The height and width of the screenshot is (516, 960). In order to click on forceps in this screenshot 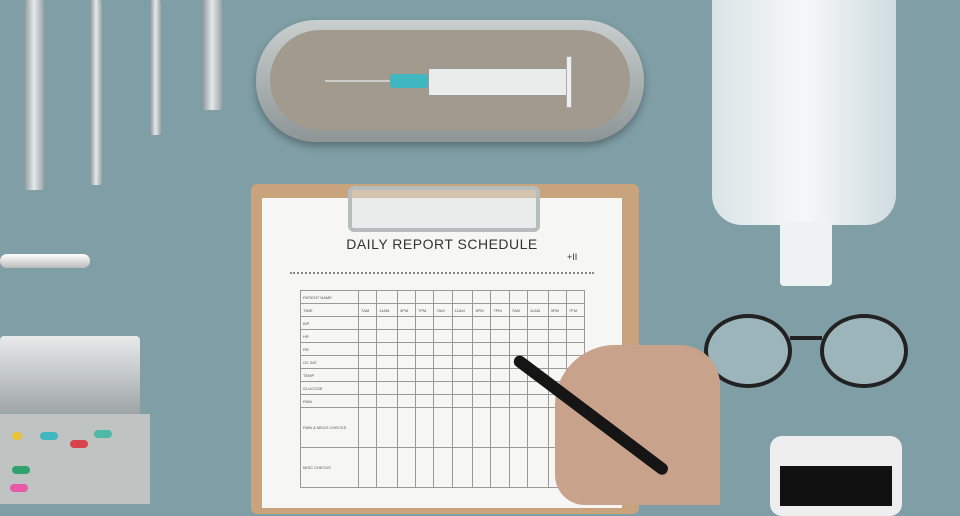, I will do `click(155, 67)`.